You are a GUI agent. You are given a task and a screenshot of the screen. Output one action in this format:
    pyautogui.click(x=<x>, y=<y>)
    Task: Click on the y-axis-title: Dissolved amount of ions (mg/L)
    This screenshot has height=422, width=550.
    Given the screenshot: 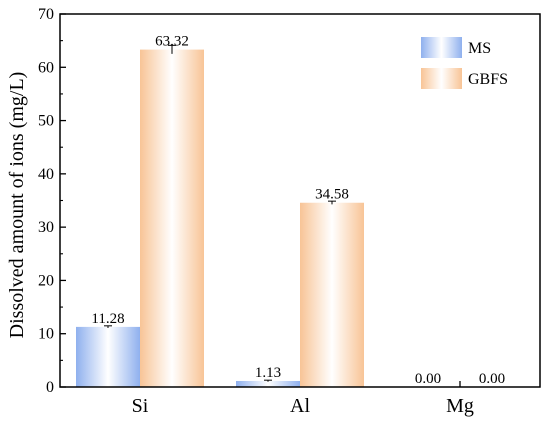 What is the action you would take?
    pyautogui.click(x=17, y=205)
    